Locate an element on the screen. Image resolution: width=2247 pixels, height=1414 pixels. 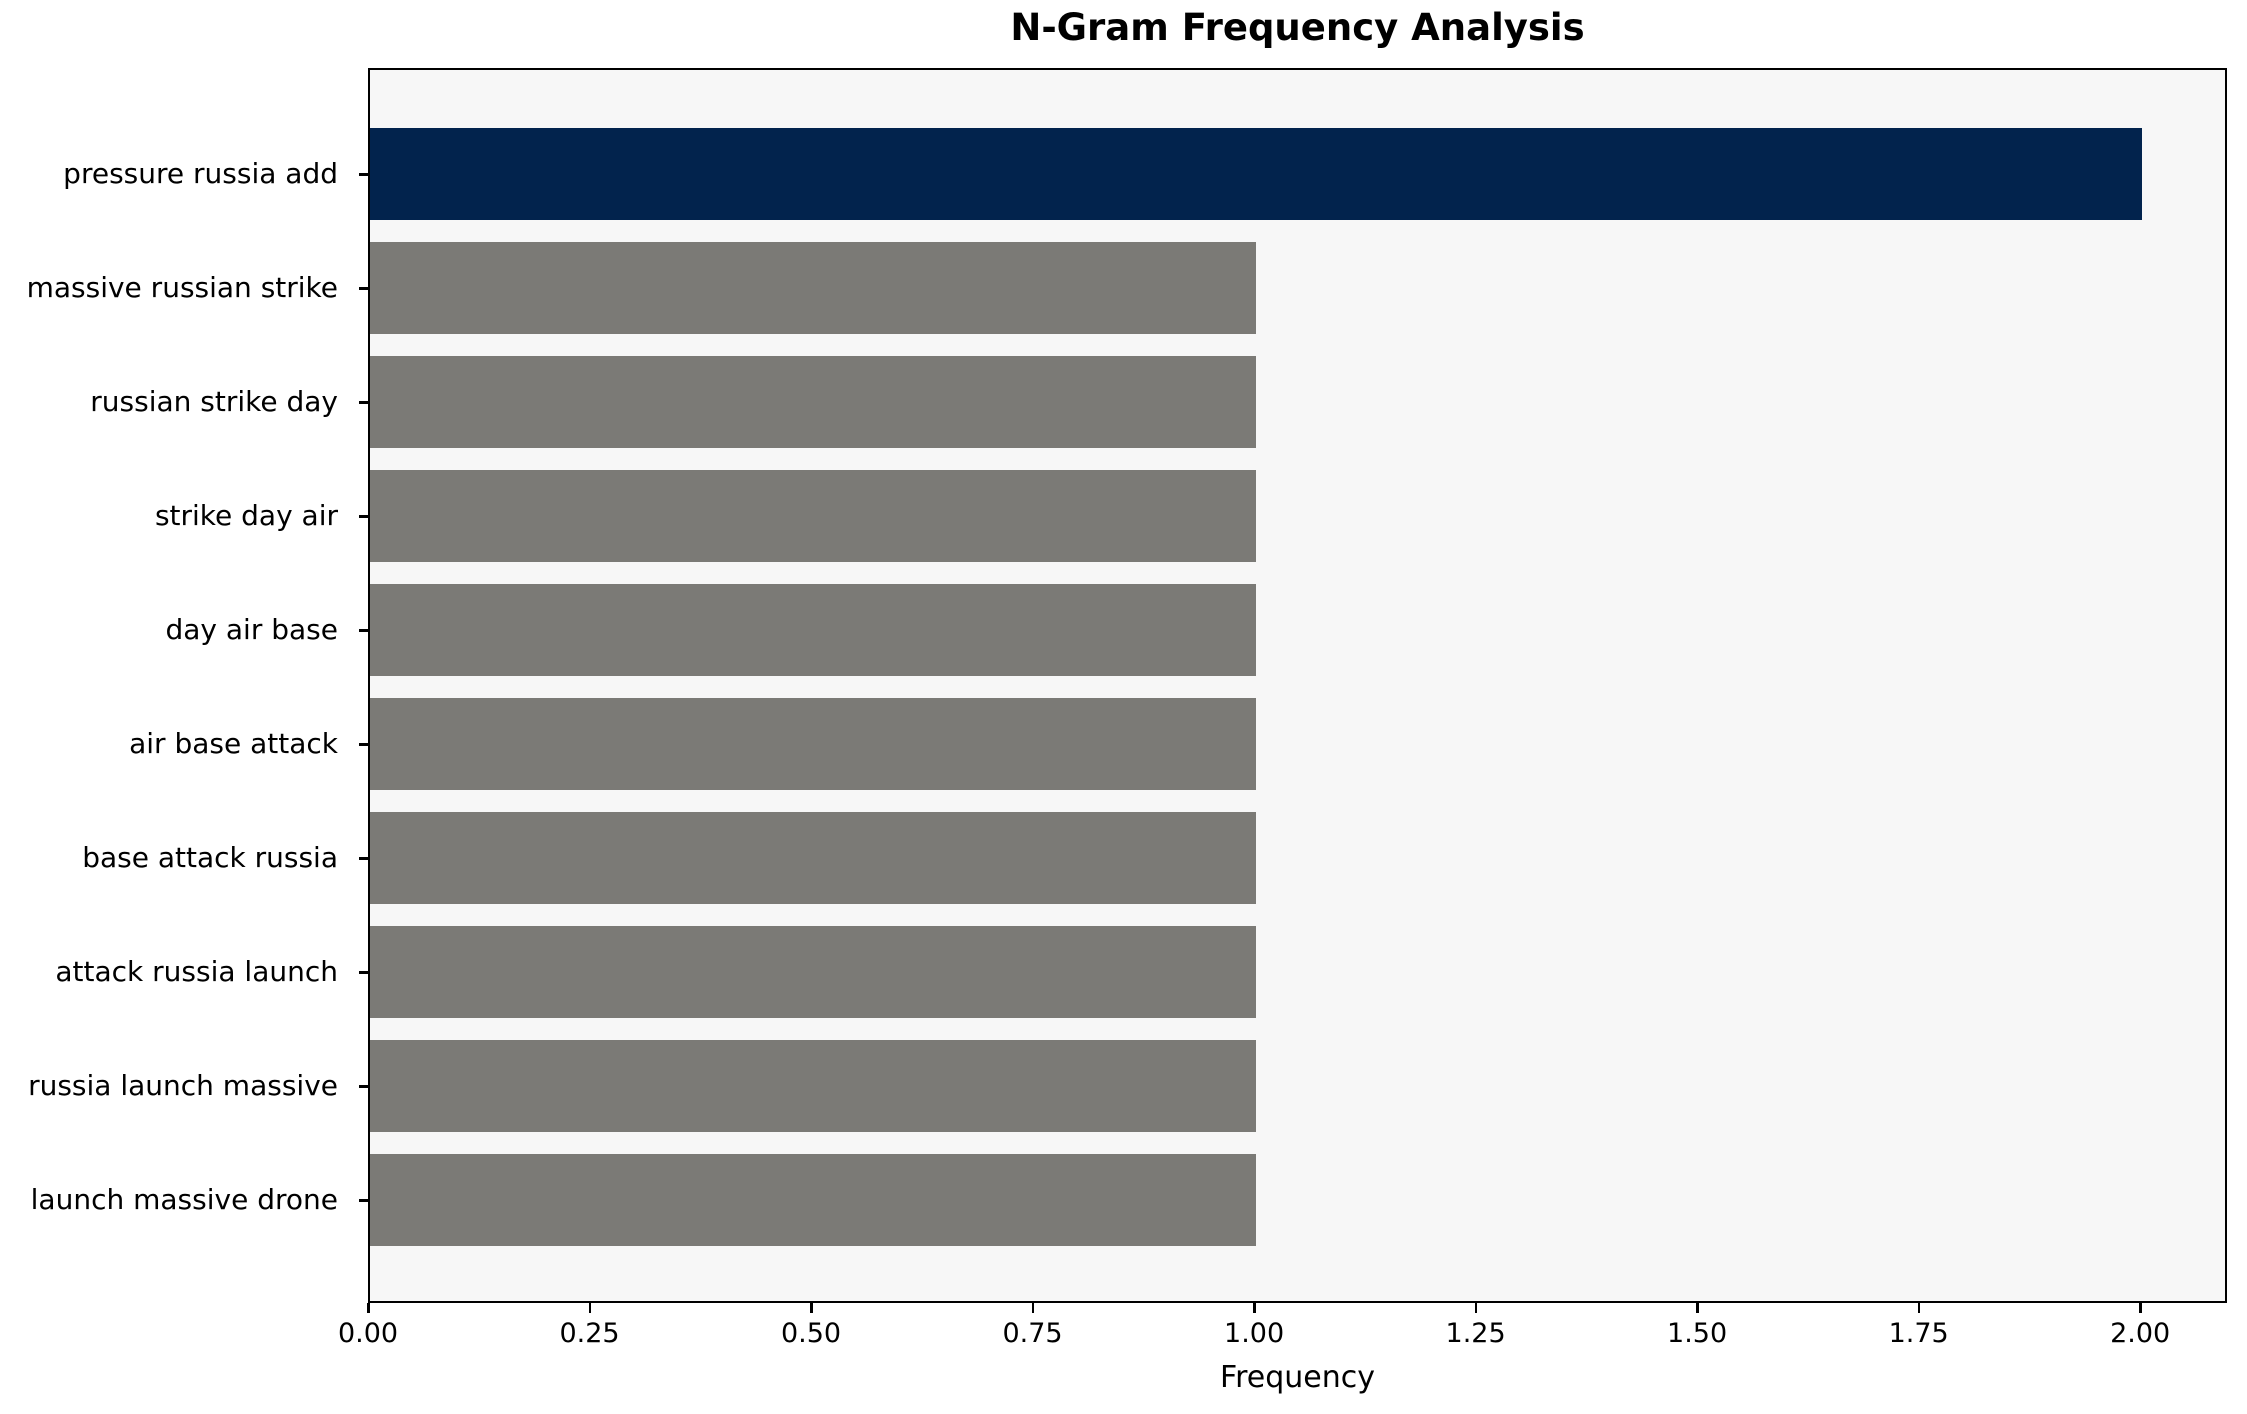
bar-russia-launch-massive is located at coordinates (813, 1085).